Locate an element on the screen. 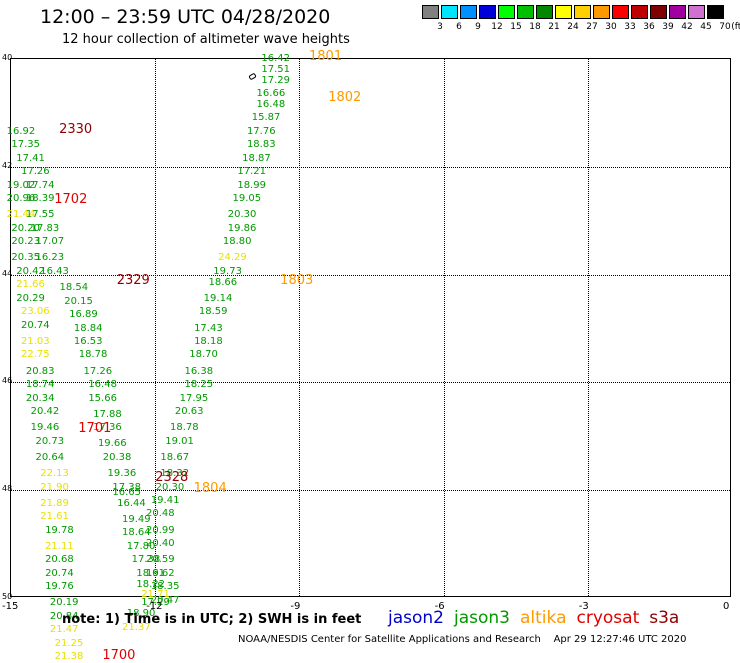 The image size is (740, 663). wave-height-value: 19.62 is located at coordinates (160, 573).